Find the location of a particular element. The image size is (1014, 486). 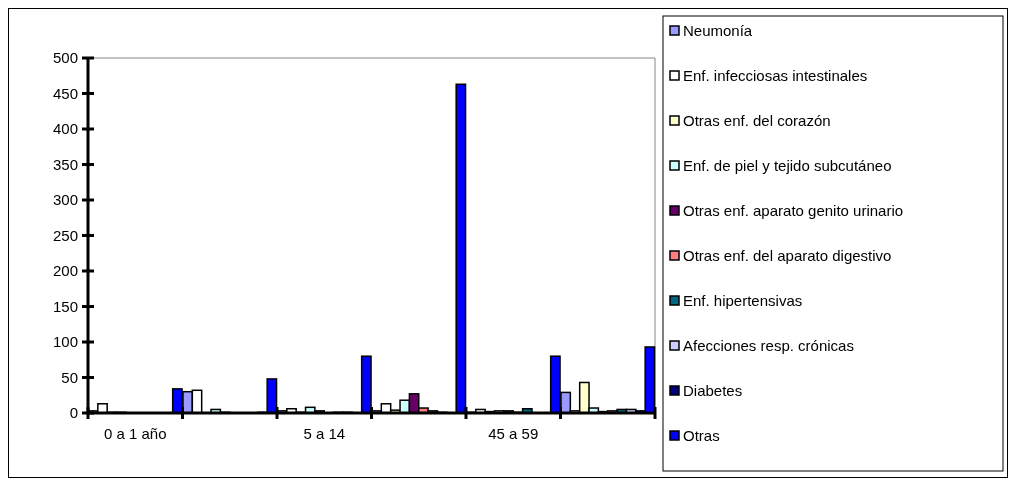

y-tick-label: 50 is located at coordinates (69, 377).